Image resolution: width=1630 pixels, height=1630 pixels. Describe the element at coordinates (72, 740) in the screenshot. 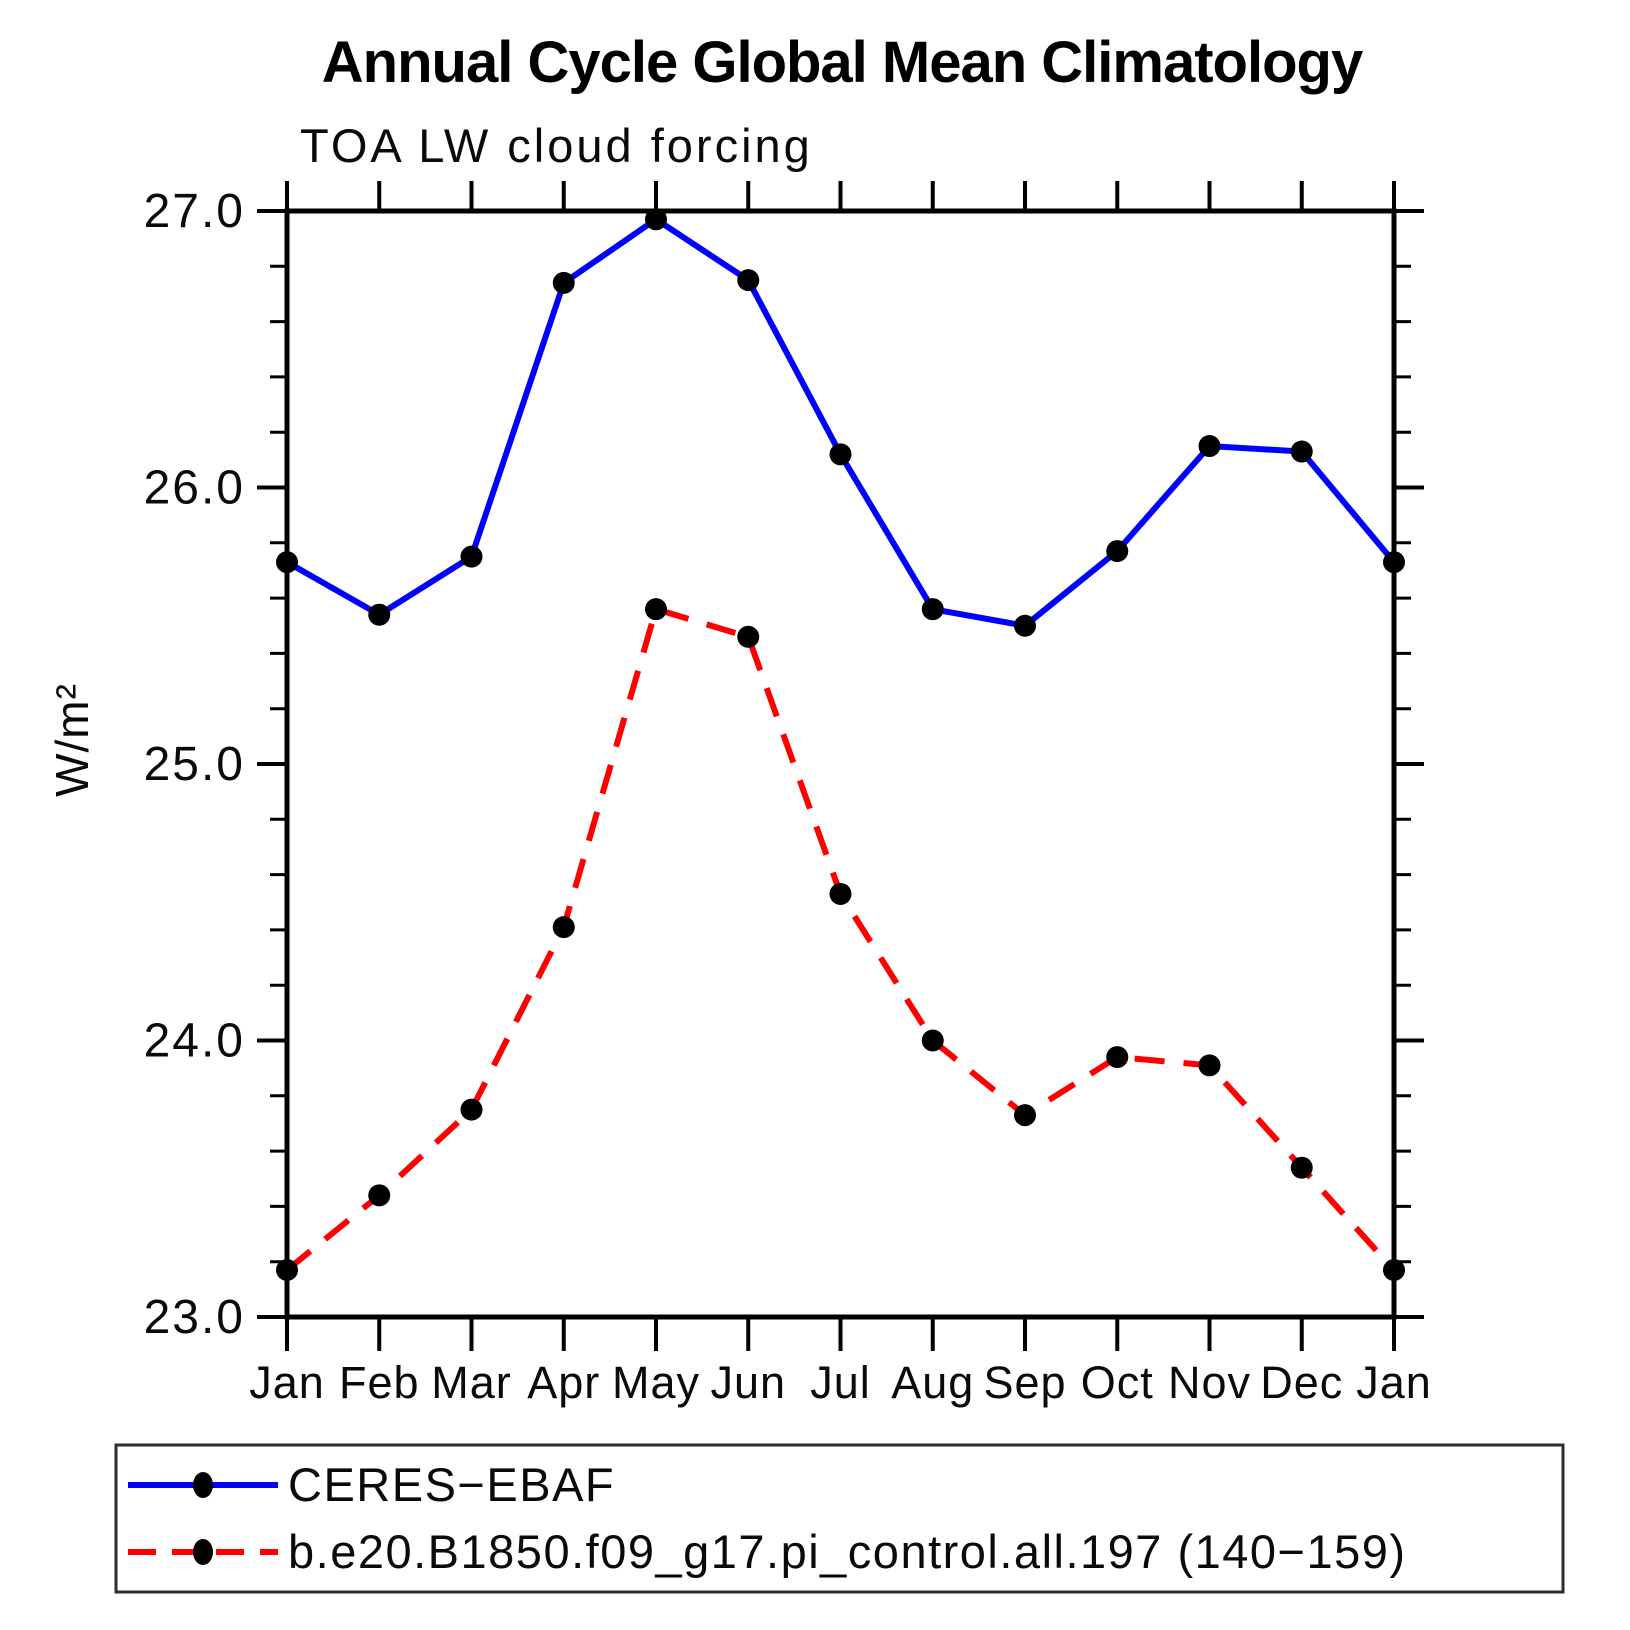

I see `y-axis-label: W/m²` at that location.